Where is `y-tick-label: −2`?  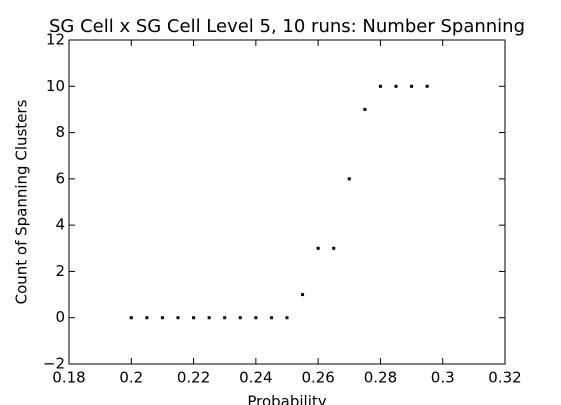 y-tick-label: −2 is located at coordinates (54, 364).